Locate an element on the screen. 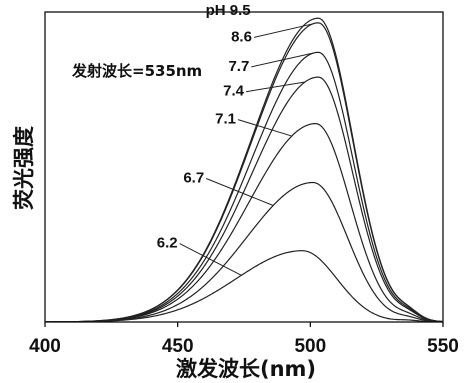  series-label-6: 6.2 is located at coordinates (167, 243).